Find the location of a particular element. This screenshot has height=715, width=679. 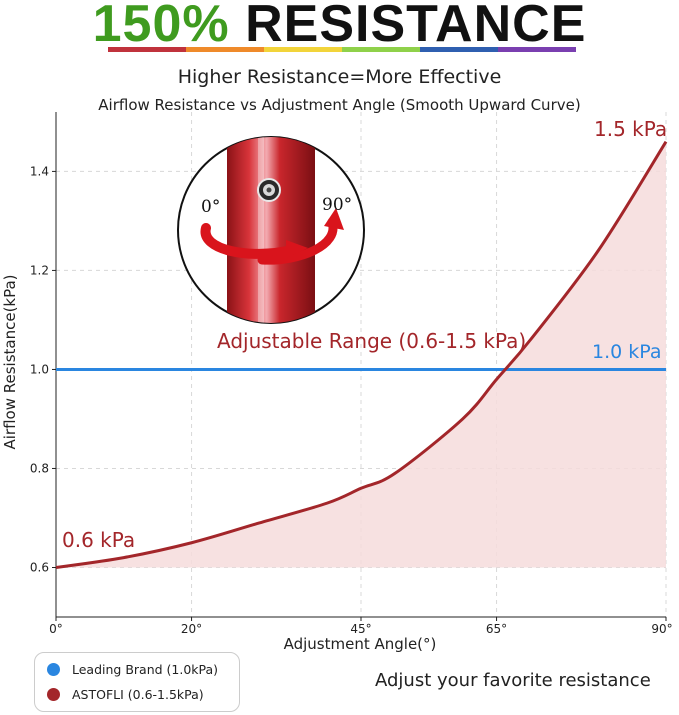

y-tick-label: 1.0 is located at coordinates (39, 369).